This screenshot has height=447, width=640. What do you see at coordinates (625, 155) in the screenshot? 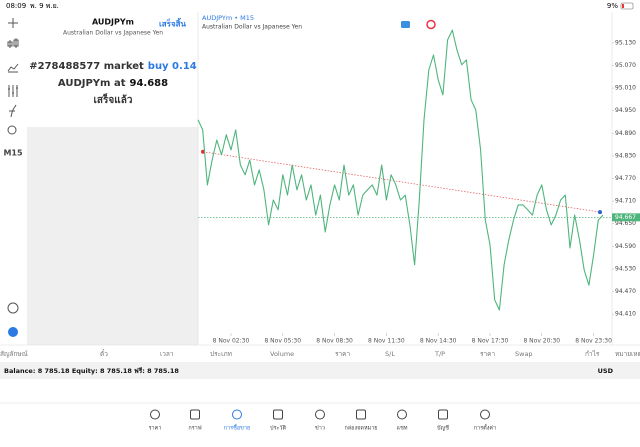
I see `y-tick-label: 94.830` at bounding box center [625, 155].